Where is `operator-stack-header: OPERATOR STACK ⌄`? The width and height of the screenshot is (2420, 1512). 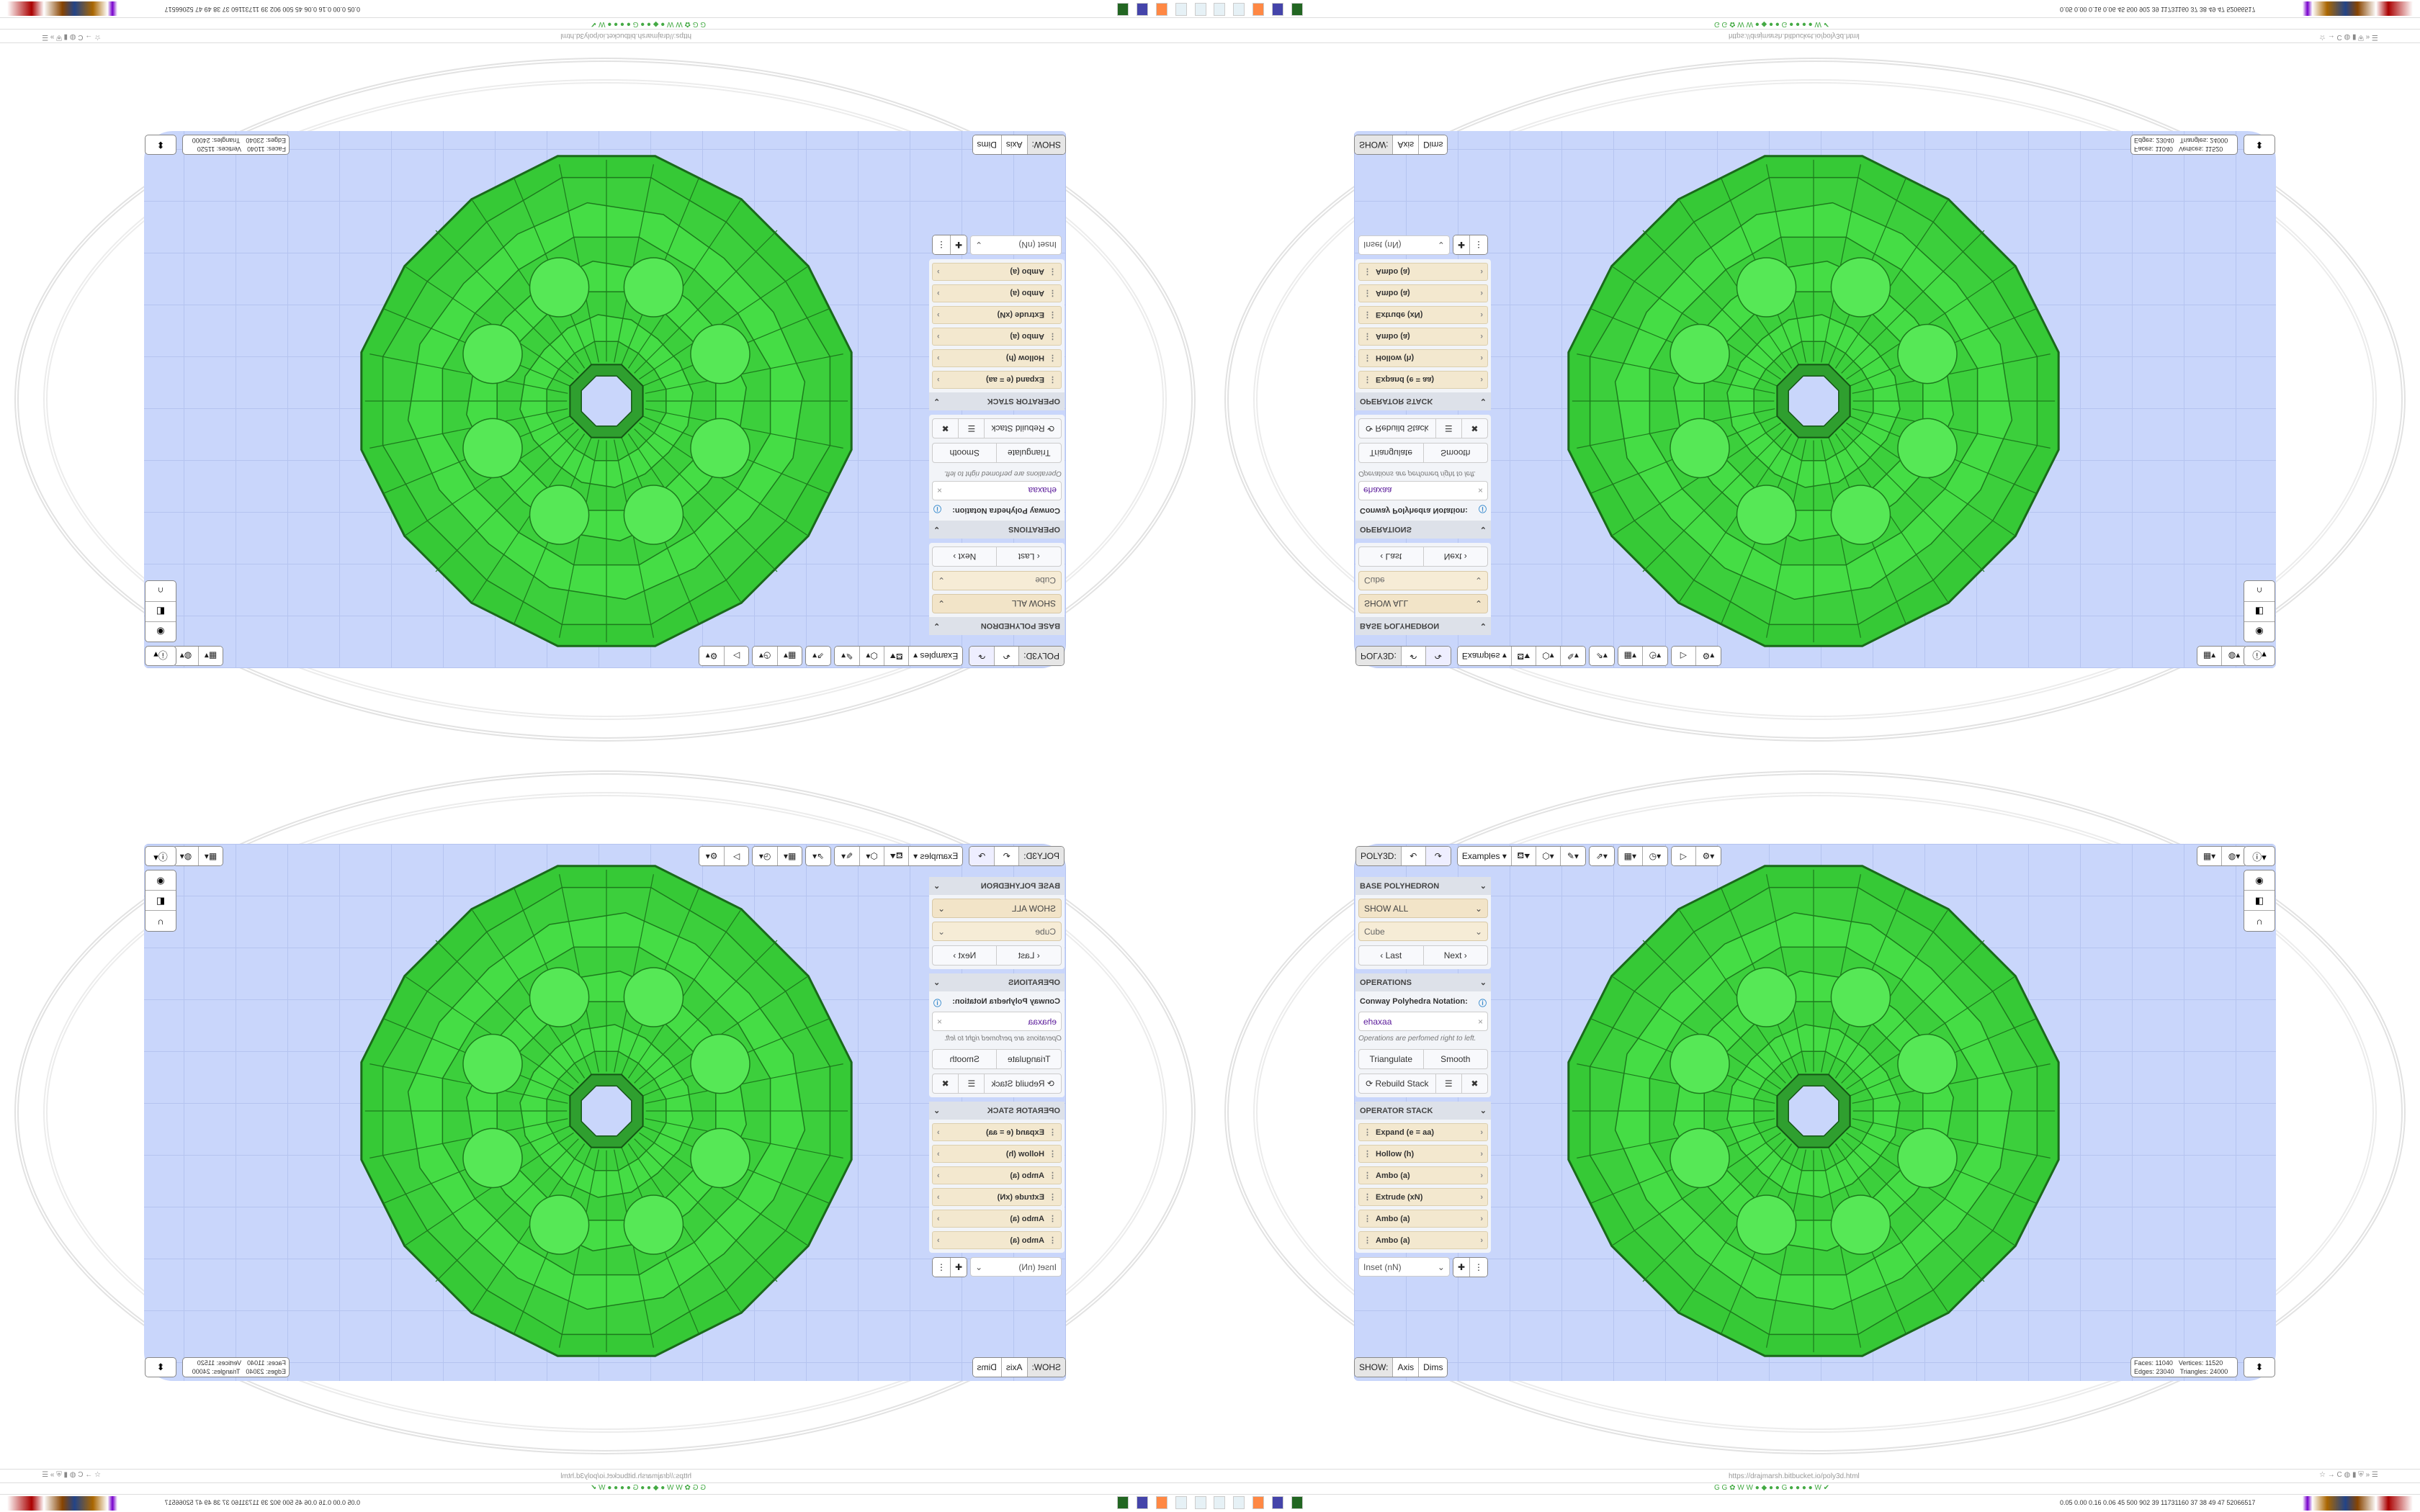
operator-stack-header: OPERATOR STACK ⌄ is located at coordinates (997, 401).